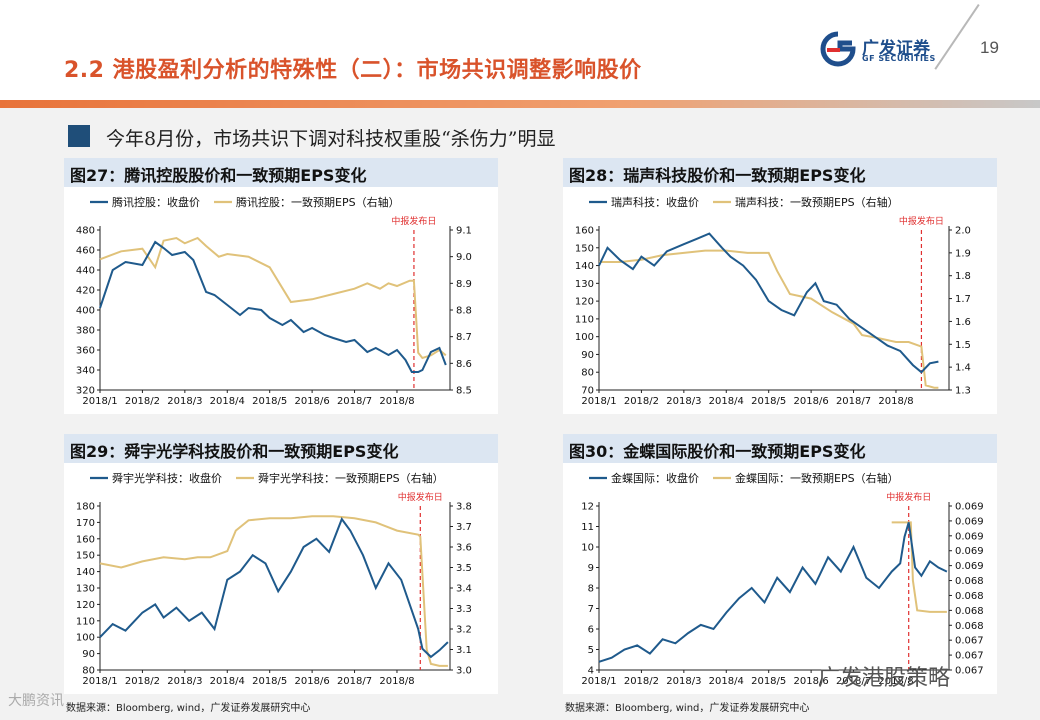 This screenshot has width=1040, height=720. What do you see at coordinates (267, 478) in the screenshot?
I see `chart-legend: 舜宇光学科技：收盘价 舜宇光学科技：一致预期EPS（右轴）` at bounding box center [267, 478].